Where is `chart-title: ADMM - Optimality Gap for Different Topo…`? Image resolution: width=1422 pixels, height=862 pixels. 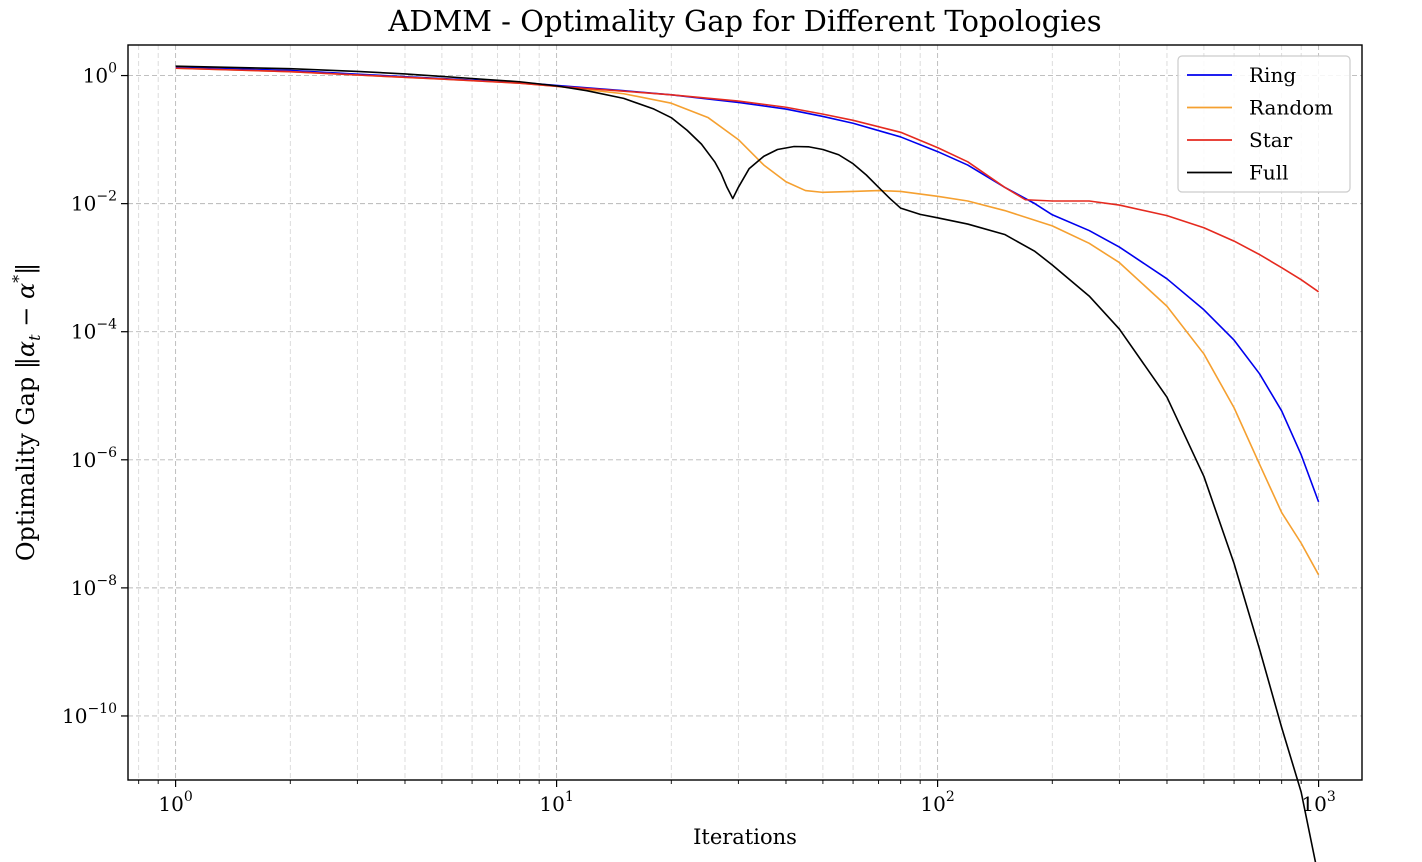
chart-title: ADMM - Optimality Gap for Different Topo… is located at coordinates (744, 21).